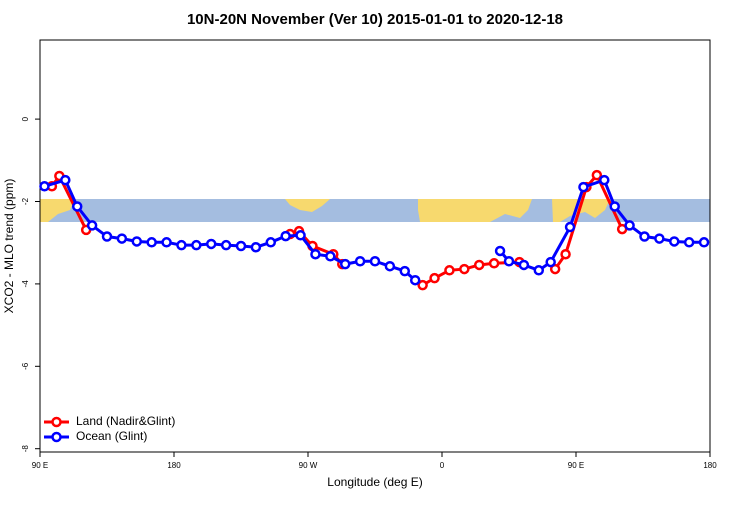  What do you see at coordinates (25, 366) in the screenshot?
I see `y-tick-label: -6` at bounding box center [25, 366].